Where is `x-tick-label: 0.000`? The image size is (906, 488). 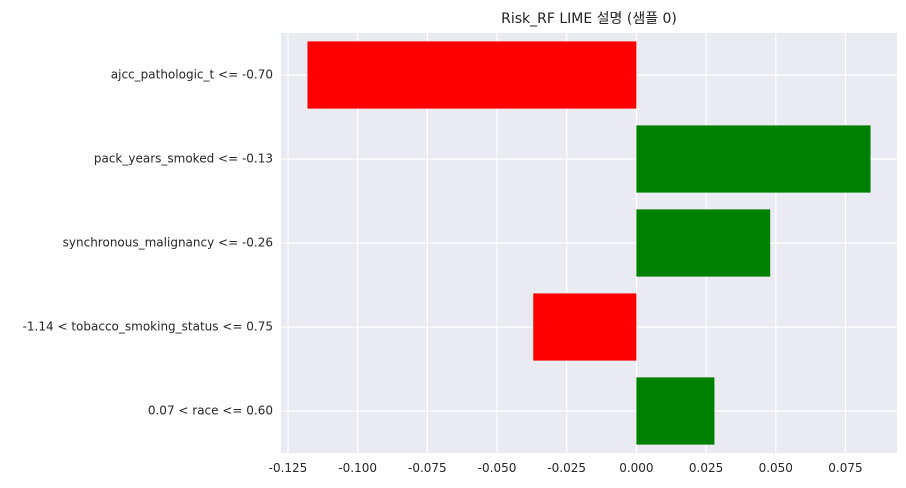 x-tick-label: 0.000 is located at coordinates (636, 468).